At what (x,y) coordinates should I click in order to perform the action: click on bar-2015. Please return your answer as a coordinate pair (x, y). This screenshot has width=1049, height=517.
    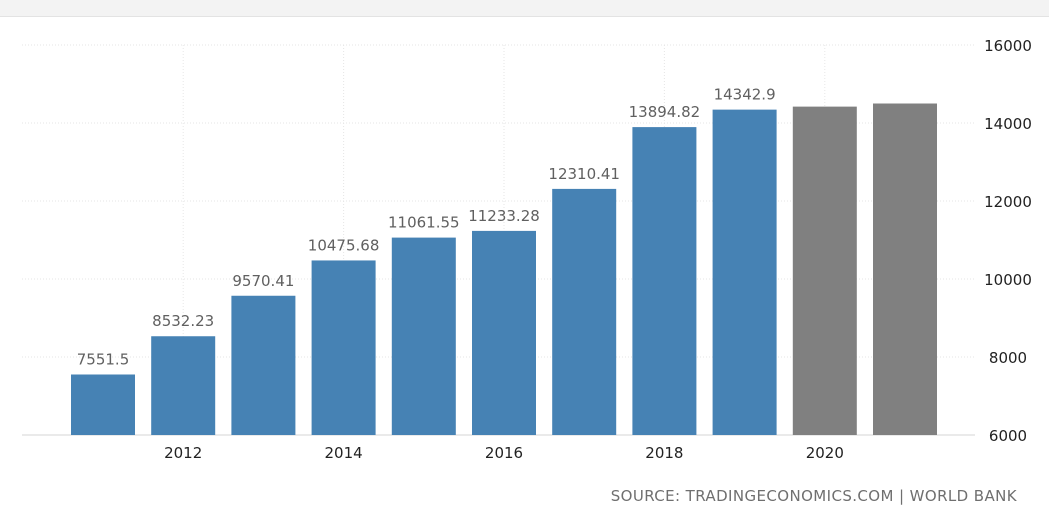
    Looking at the image, I should click on (423, 336).